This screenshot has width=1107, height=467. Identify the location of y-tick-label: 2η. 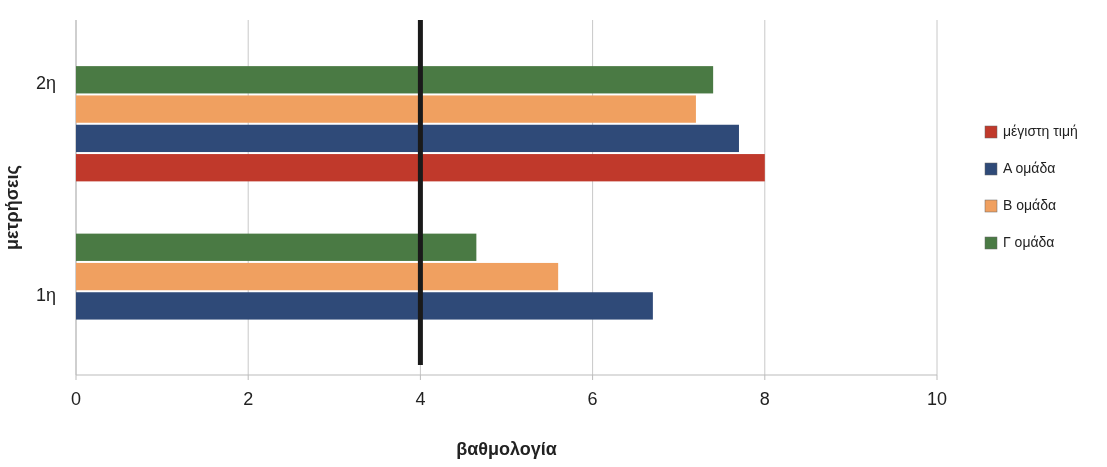
(46, 82).